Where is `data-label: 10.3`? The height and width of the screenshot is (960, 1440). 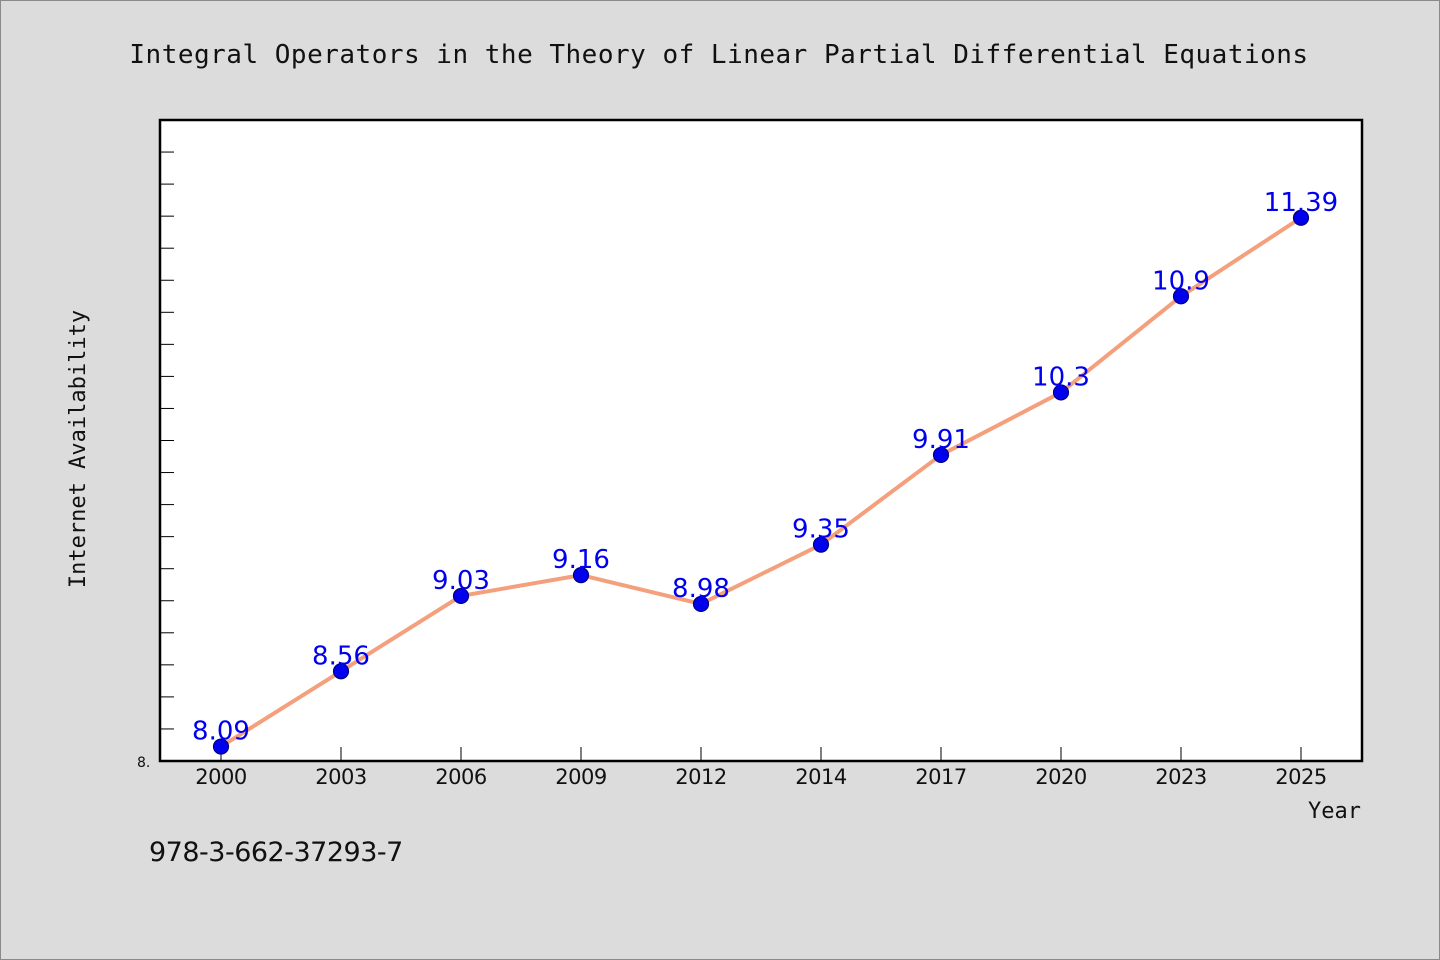
data-label: 10.3 is located at coordinates (1061, 377).